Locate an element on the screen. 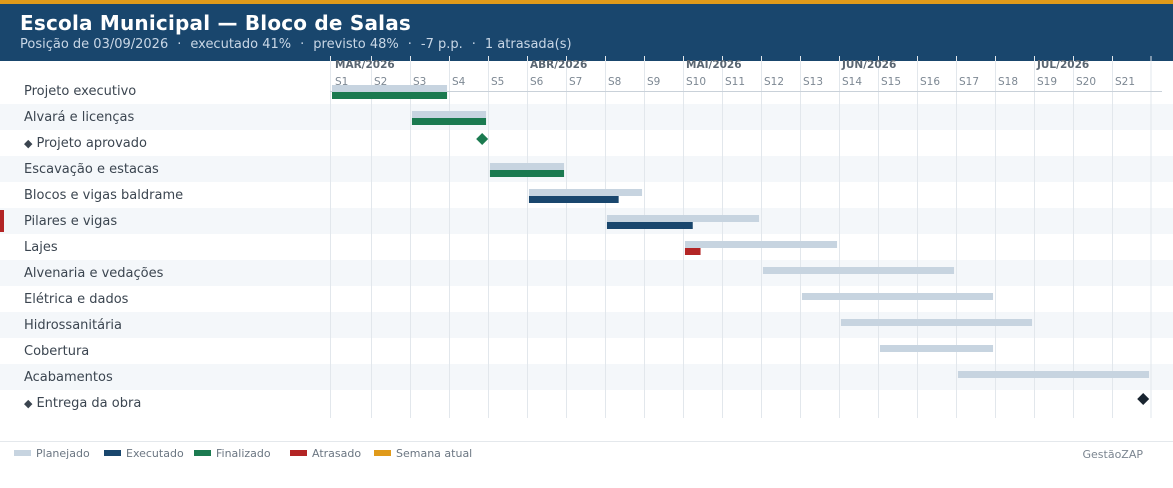 This screenshot has height=488, width=1173. task-name: Lajes is located at coordinates (41, 247).